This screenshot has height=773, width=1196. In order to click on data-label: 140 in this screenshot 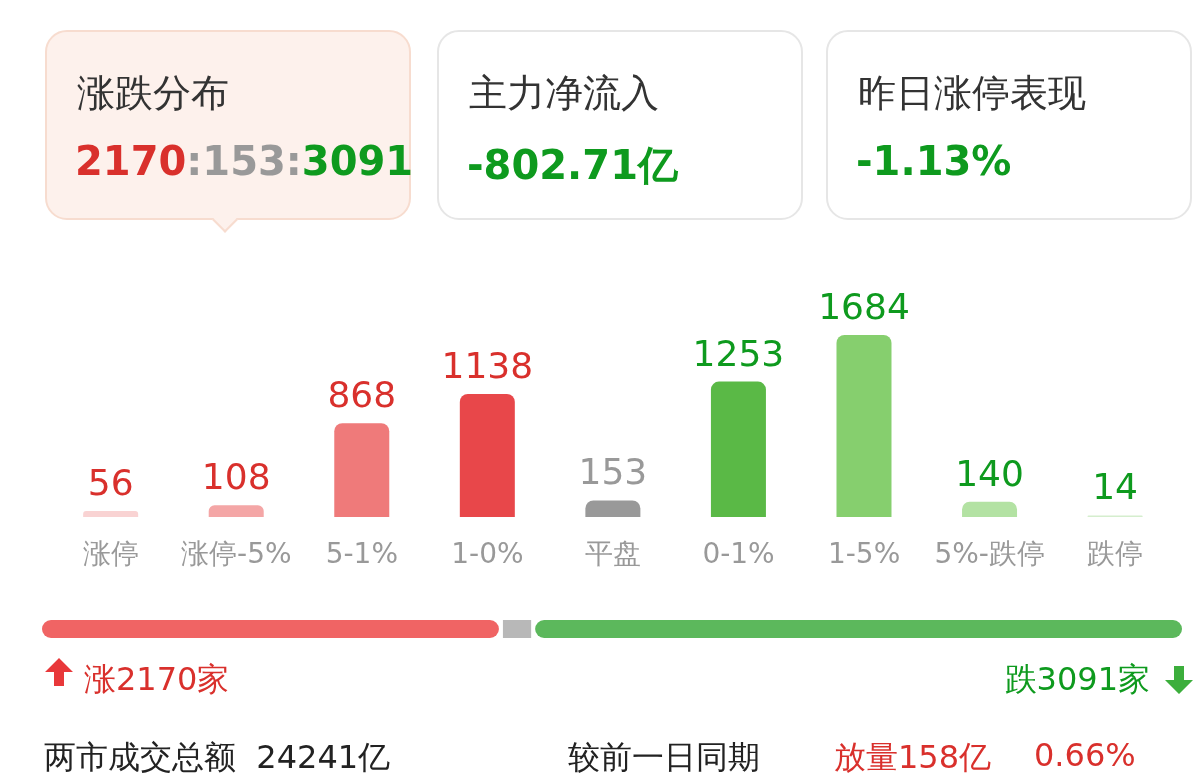, I will do `click(989, 473)`.